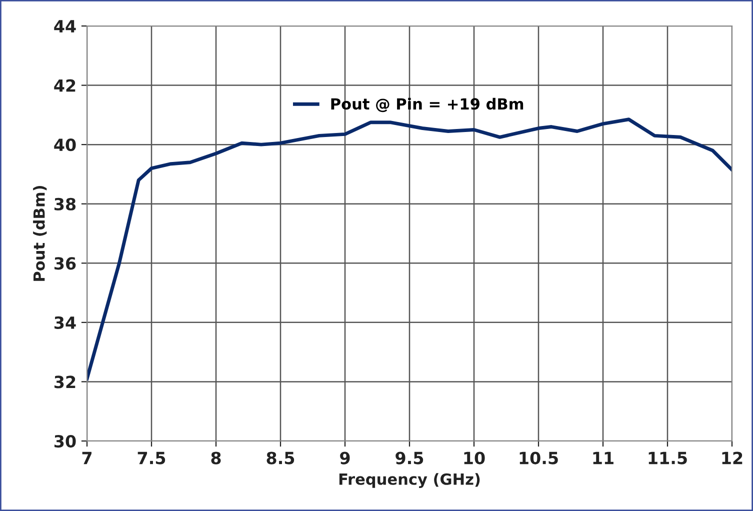 The width and height of the screenshot is (753, 511). I want to click on x-tick-label: 8, so click(216, 458).